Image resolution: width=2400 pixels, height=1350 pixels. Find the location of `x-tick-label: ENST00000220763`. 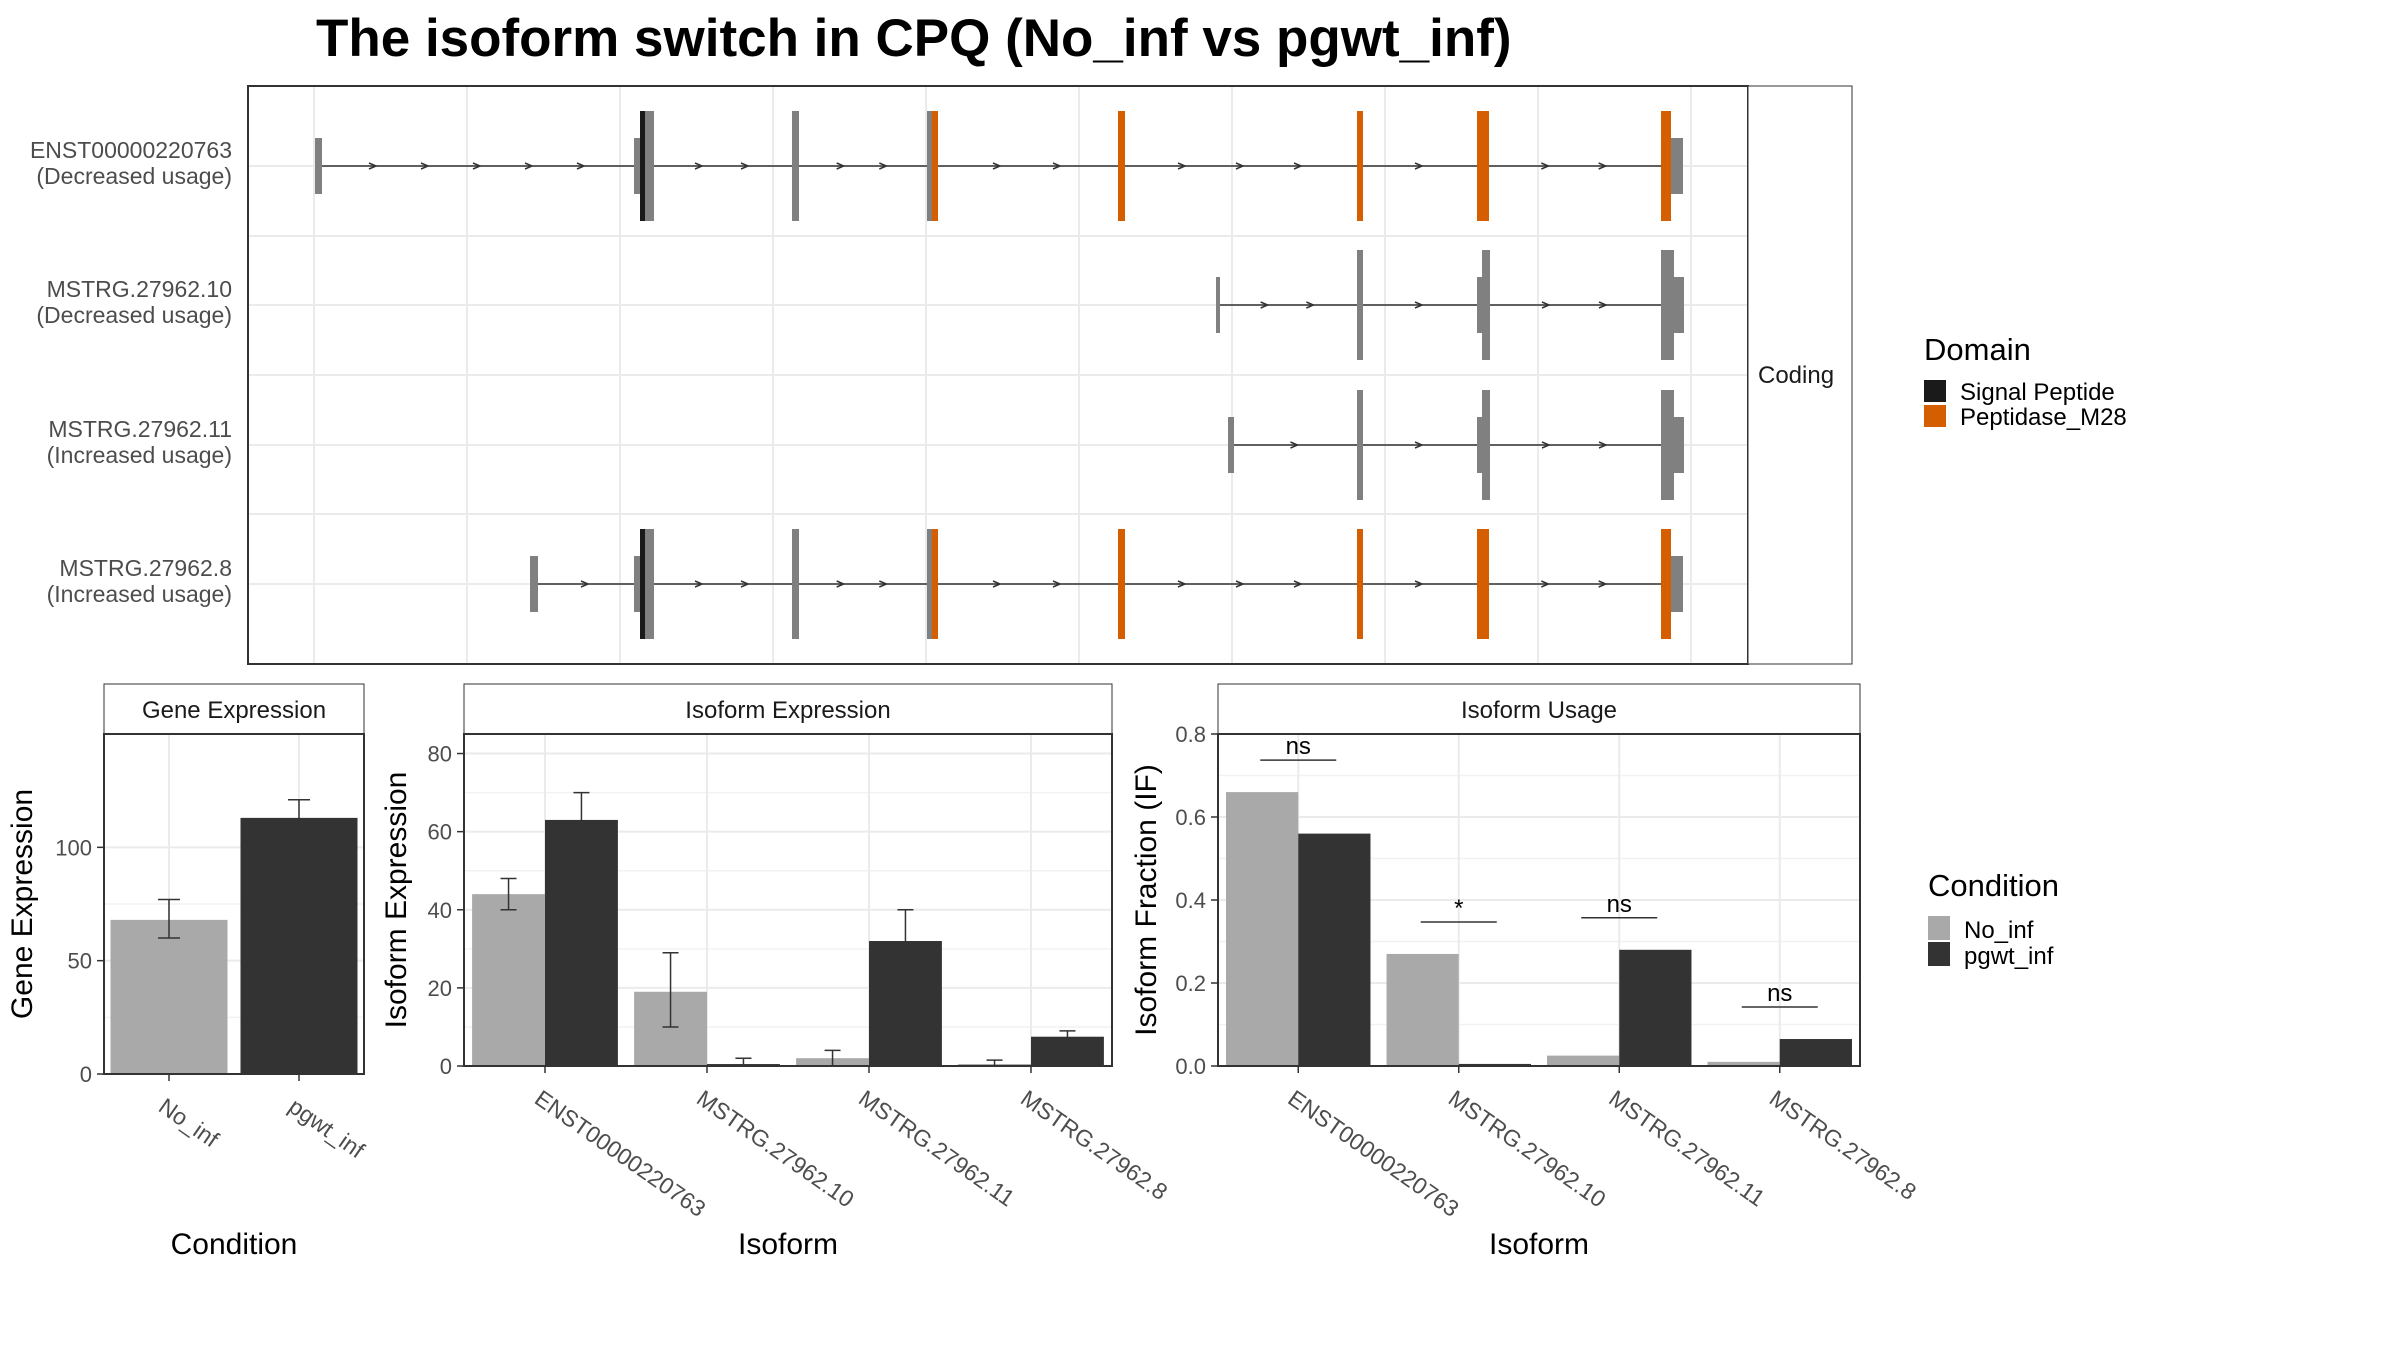

x-tick-label: ENST00000220763 is located at coordinates (620, 1153).